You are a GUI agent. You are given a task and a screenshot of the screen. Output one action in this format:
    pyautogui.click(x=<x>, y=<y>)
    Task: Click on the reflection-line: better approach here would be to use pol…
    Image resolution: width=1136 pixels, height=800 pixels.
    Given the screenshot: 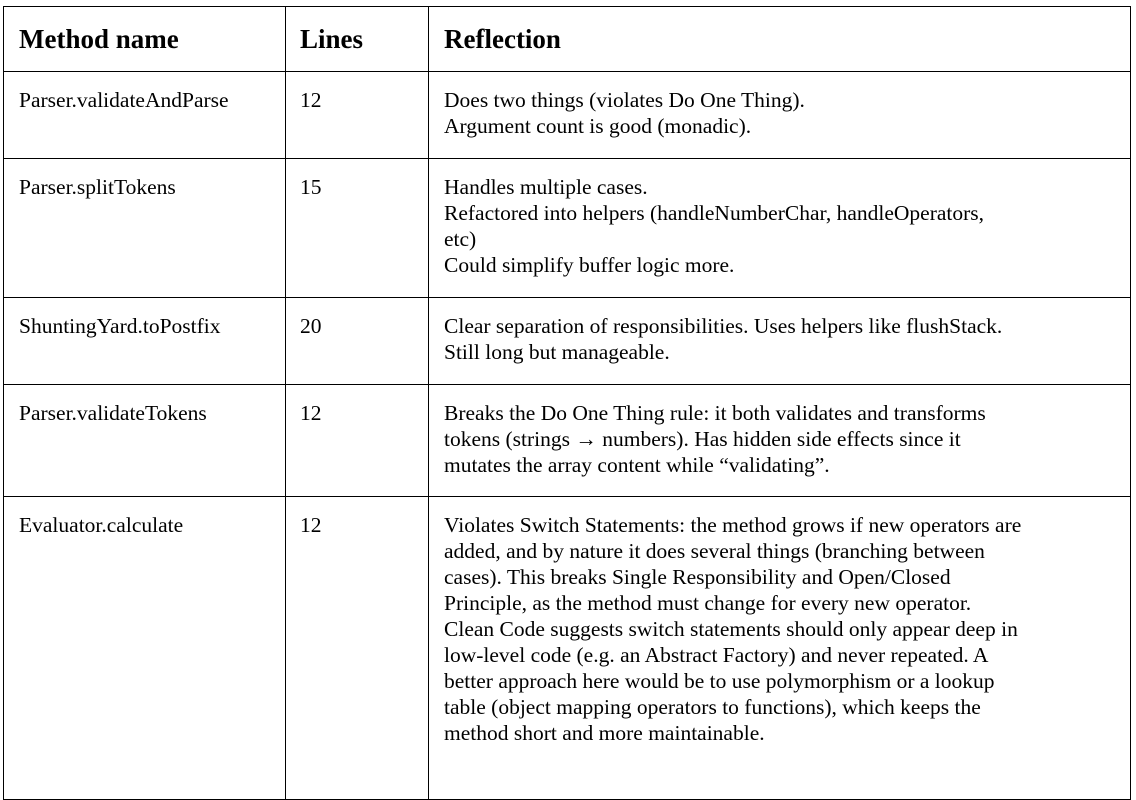 What is the action you would take?
    pyautogui.click(x=719, y=681)
    